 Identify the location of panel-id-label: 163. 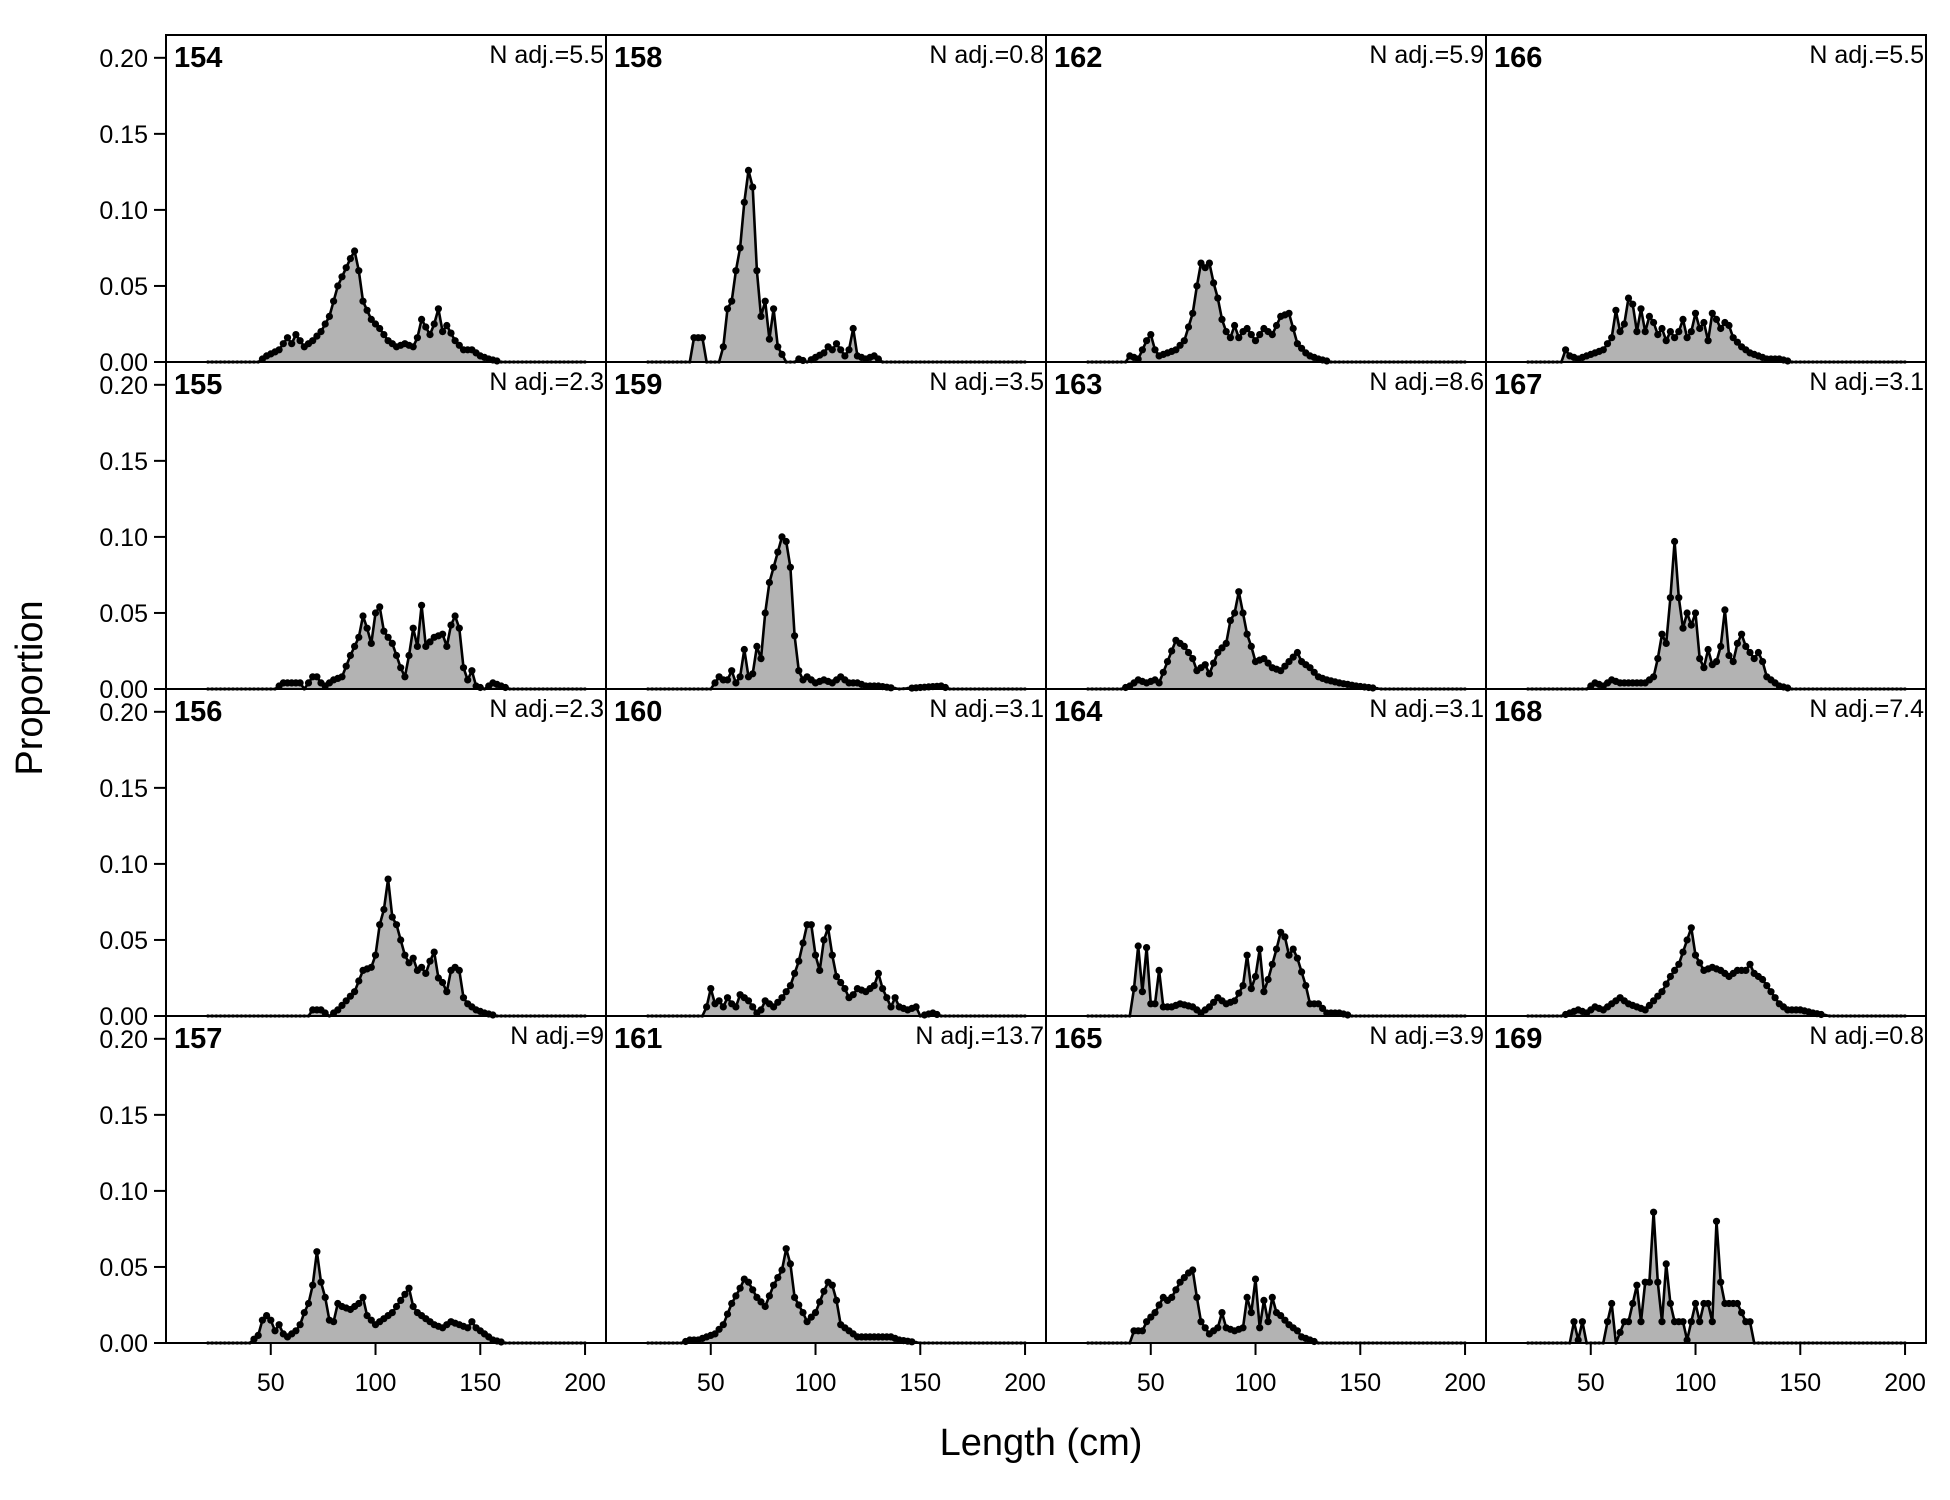
(1078, 385).